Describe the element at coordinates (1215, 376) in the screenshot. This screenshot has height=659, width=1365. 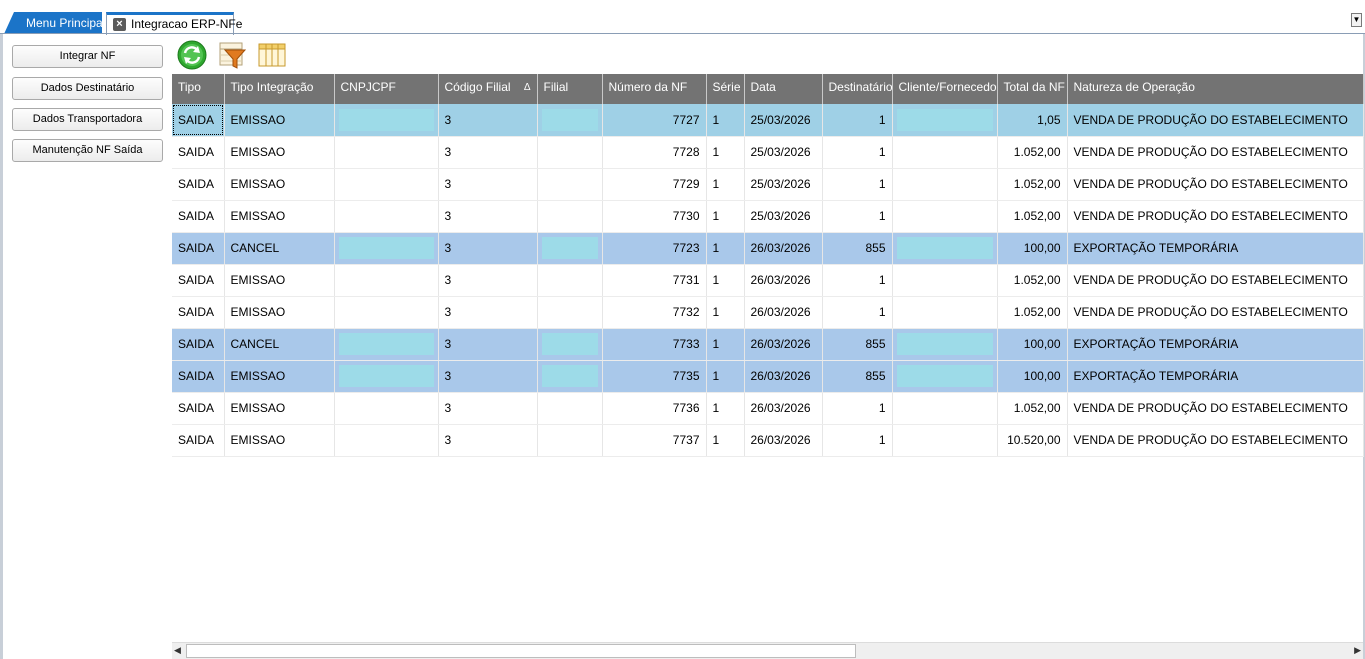
I see `table-cell: EXPORTAÇÃO TEMPORÁRIA` at that location.